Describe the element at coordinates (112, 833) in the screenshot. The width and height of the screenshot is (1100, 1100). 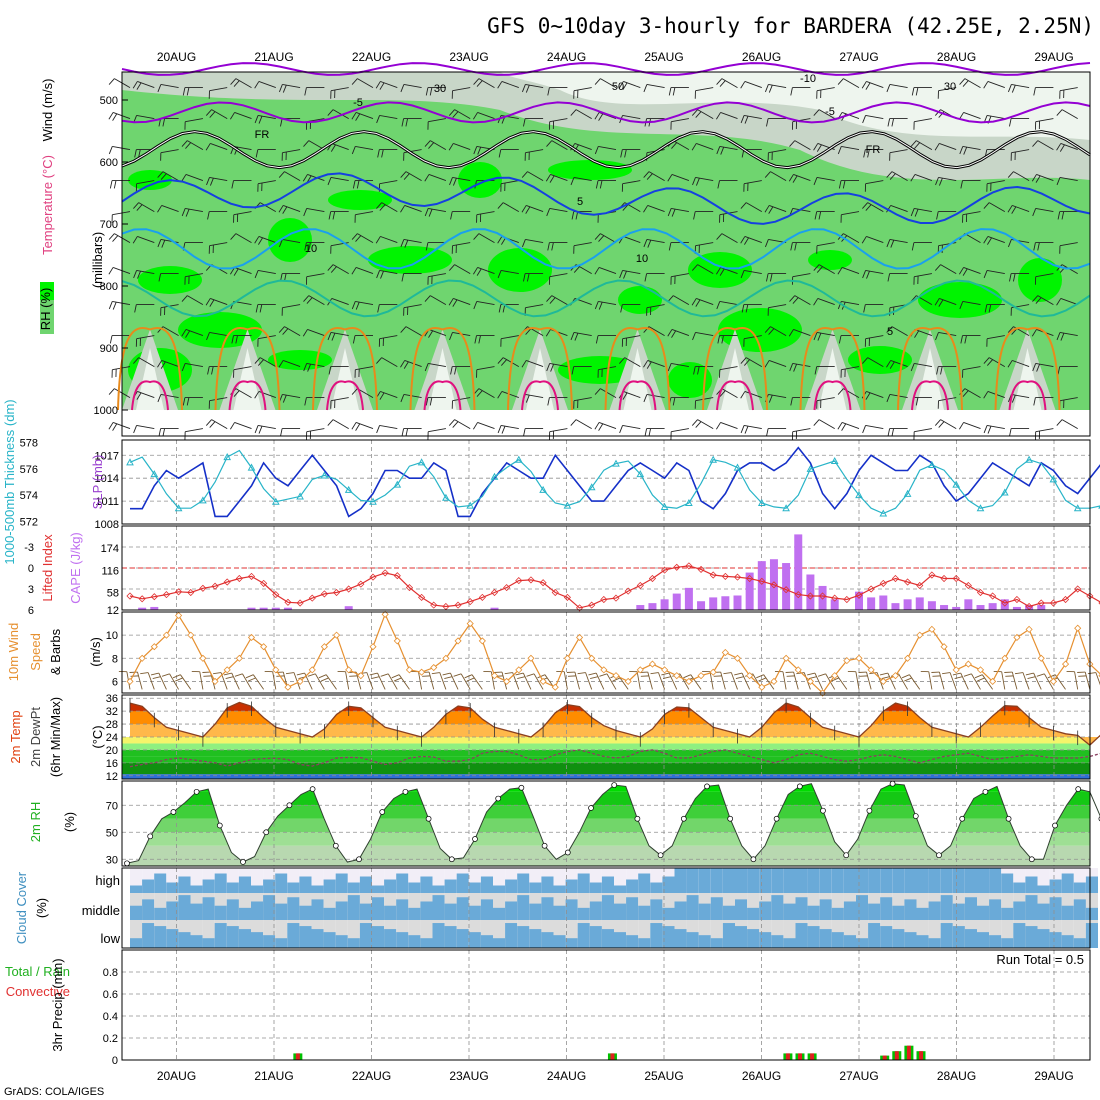
I see `y-tick-label: 50` at that location.